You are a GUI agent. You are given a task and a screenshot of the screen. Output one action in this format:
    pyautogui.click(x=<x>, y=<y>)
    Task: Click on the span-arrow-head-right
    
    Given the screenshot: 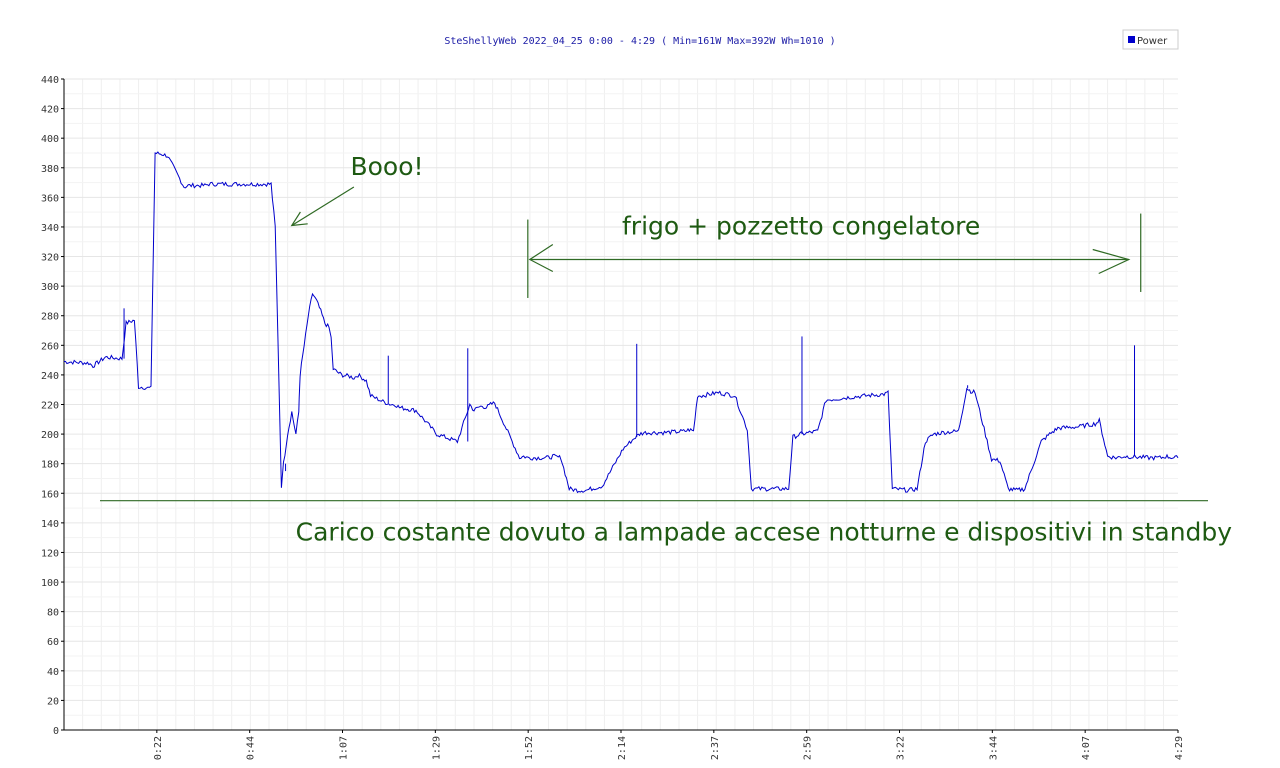 What is the action you would take?
    pyautogui.click(x=1111, y=261)
    